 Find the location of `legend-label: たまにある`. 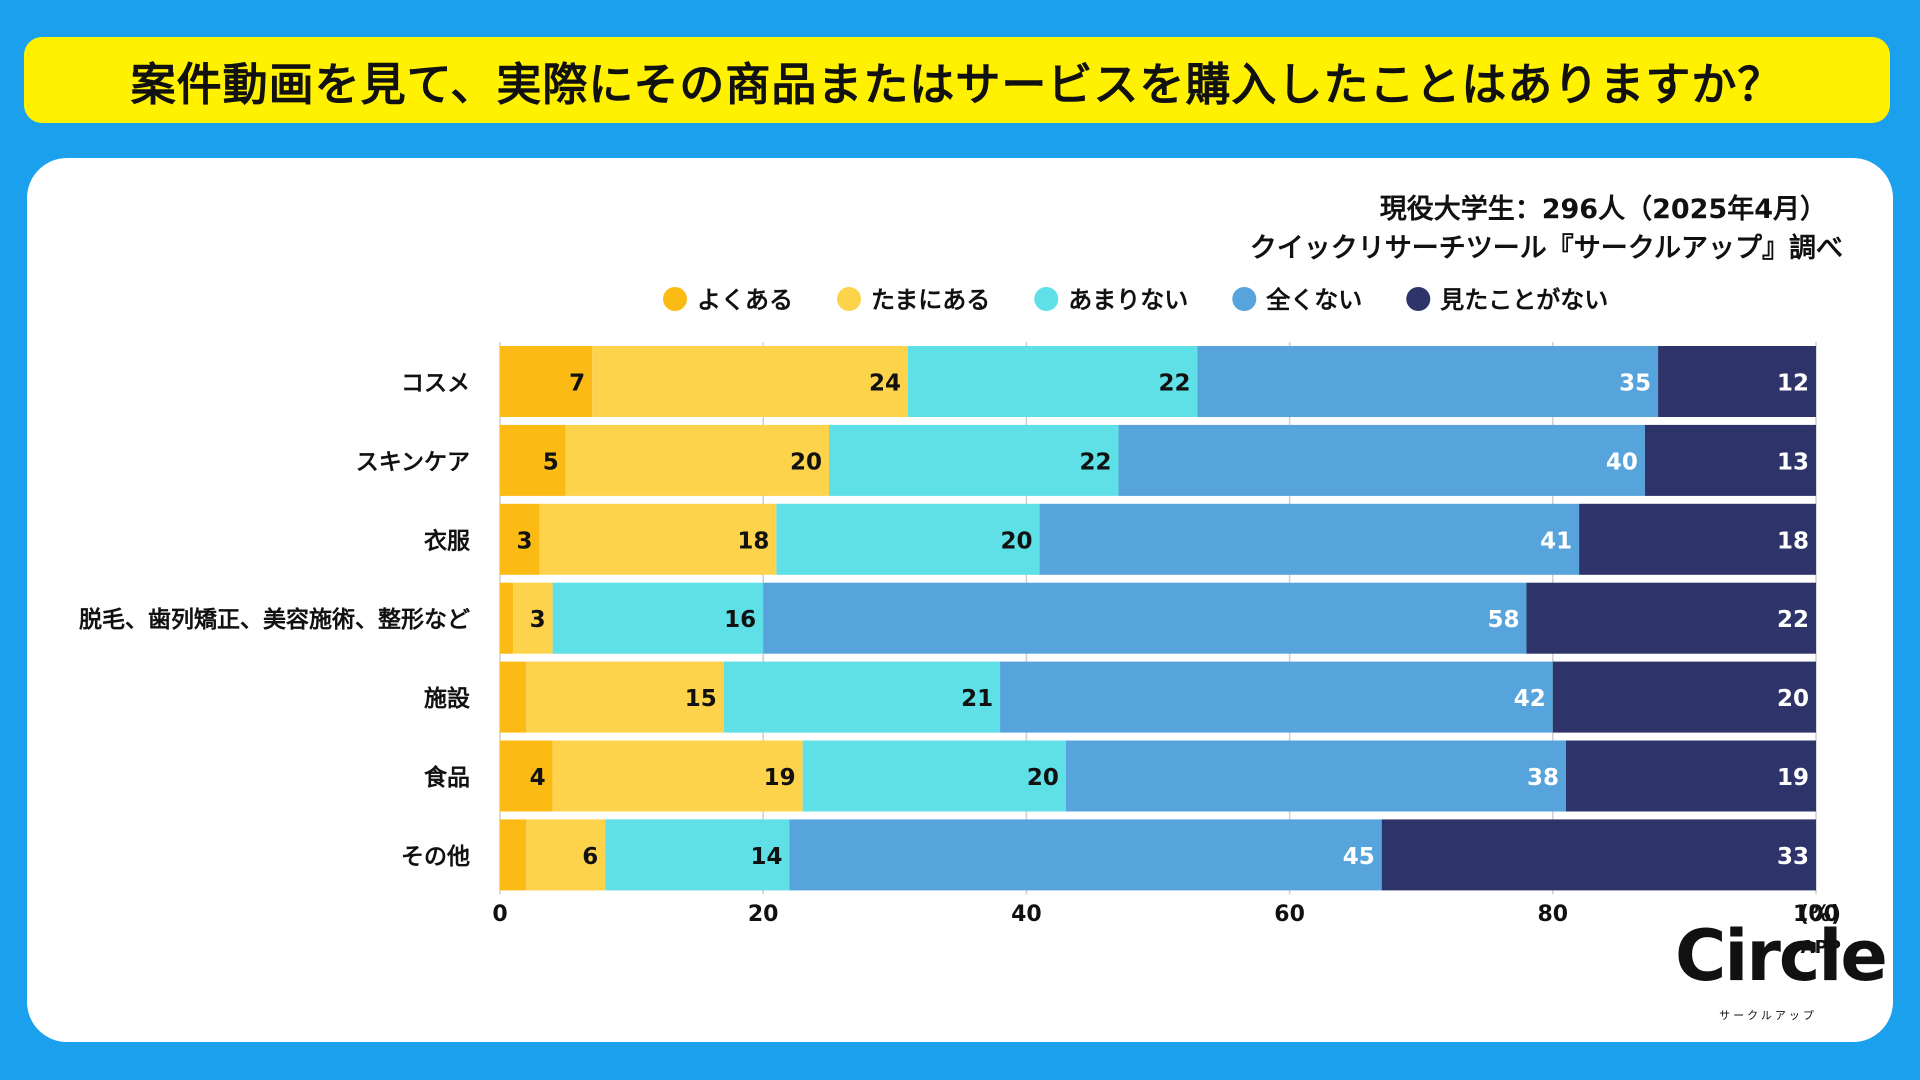

legend-label: たまにある is located at coordinates (930, 300).